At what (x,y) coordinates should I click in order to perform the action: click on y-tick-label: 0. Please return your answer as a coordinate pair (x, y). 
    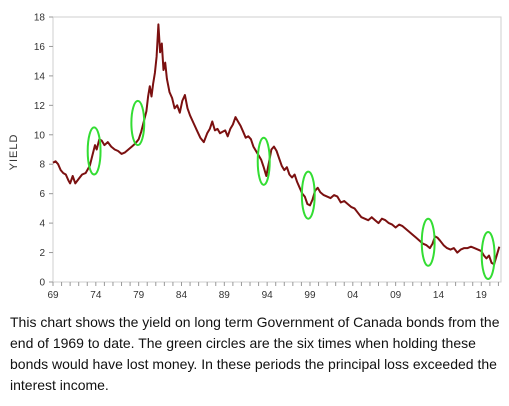
    Looking at the image, I should click on (42, 283).